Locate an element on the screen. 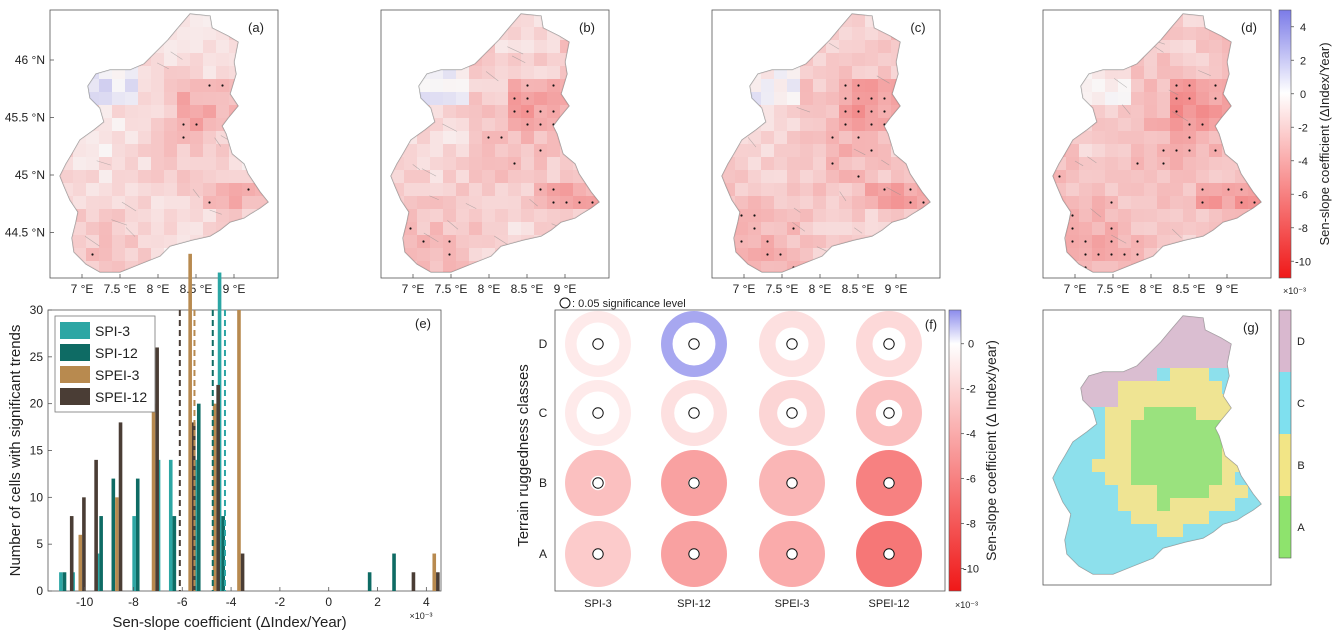 This screenshot has height=633, width=1343. colorbar-tick-label: 2 is located at coordinates (1303, 61).